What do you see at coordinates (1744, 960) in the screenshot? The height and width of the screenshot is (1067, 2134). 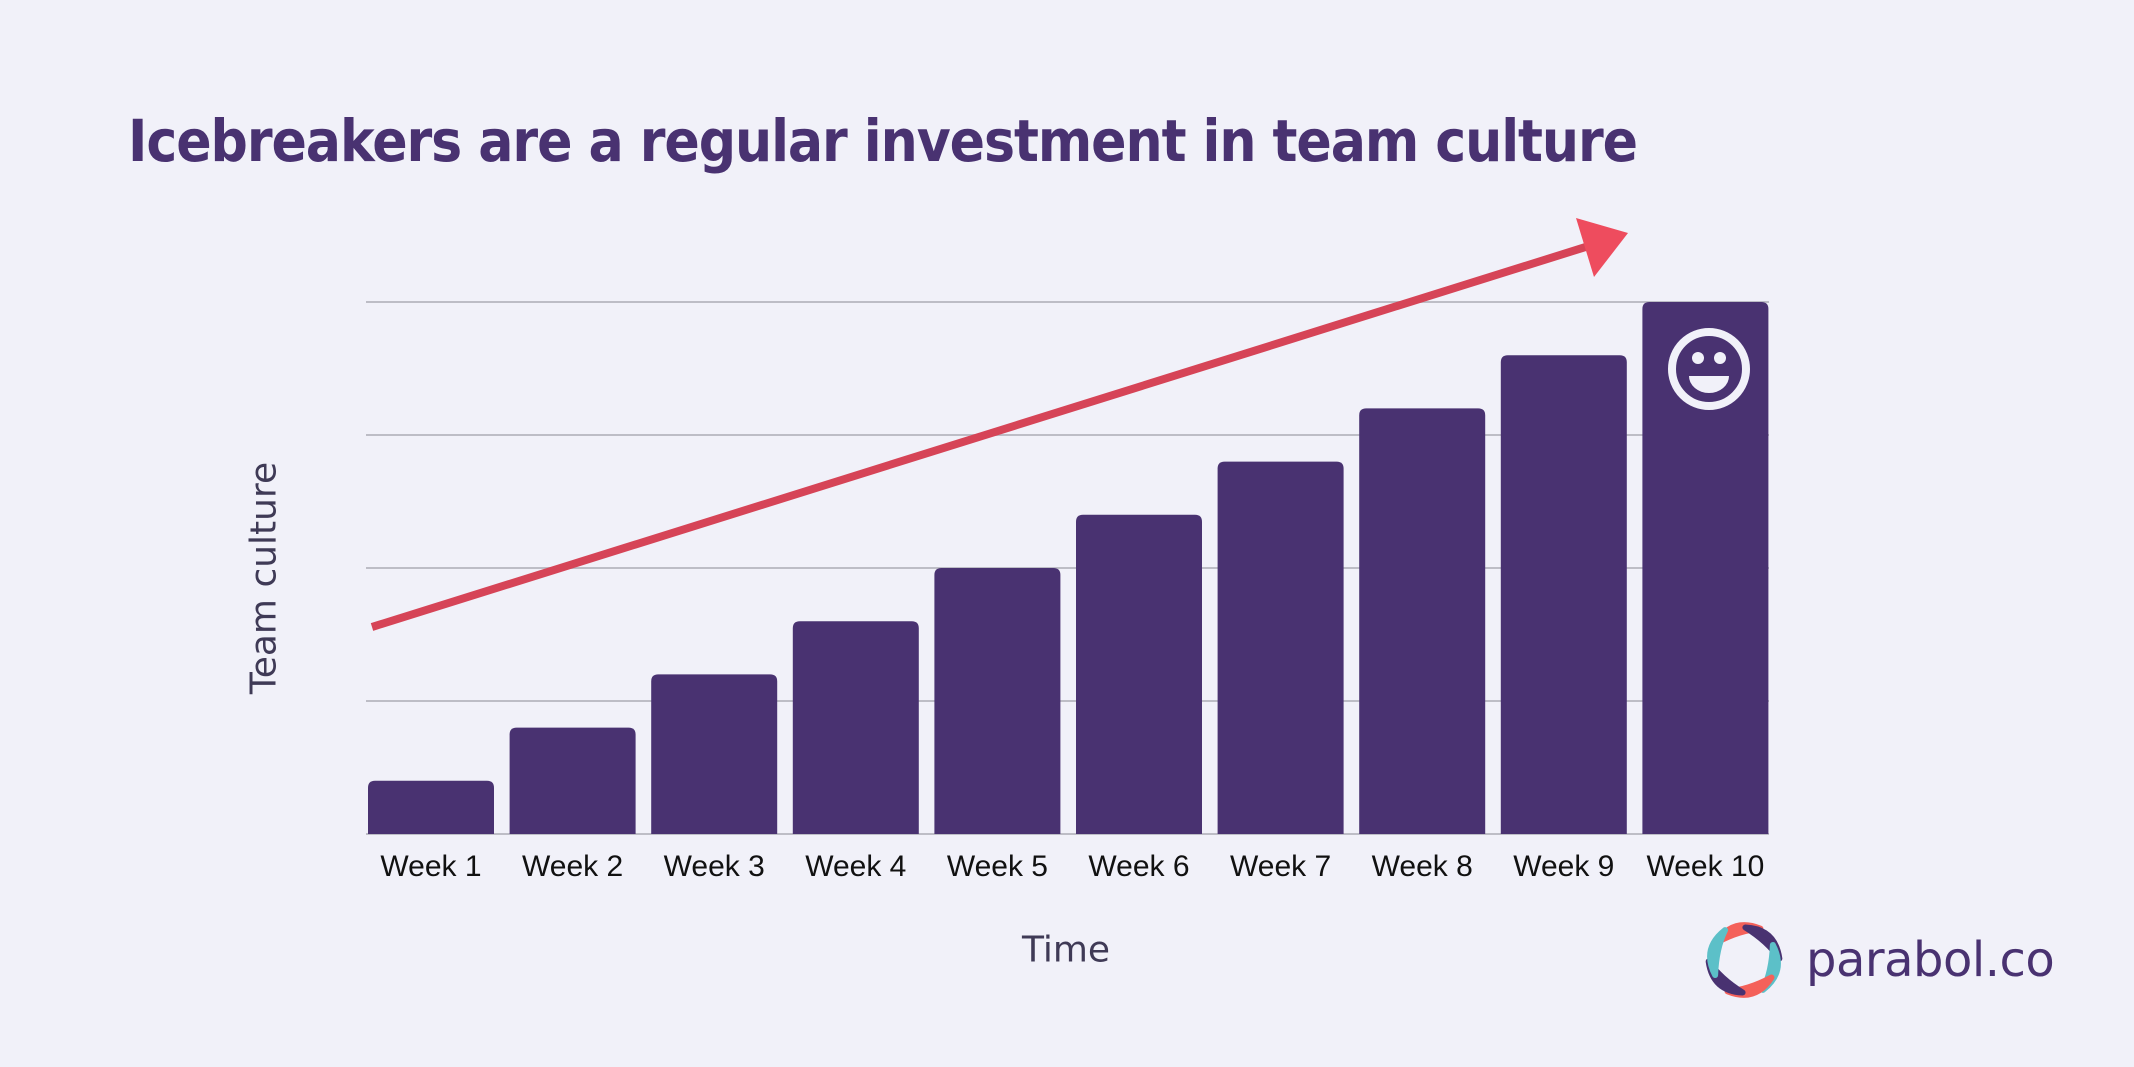 I see `parabol-logo-icon` at bounding box center [1744, 960].